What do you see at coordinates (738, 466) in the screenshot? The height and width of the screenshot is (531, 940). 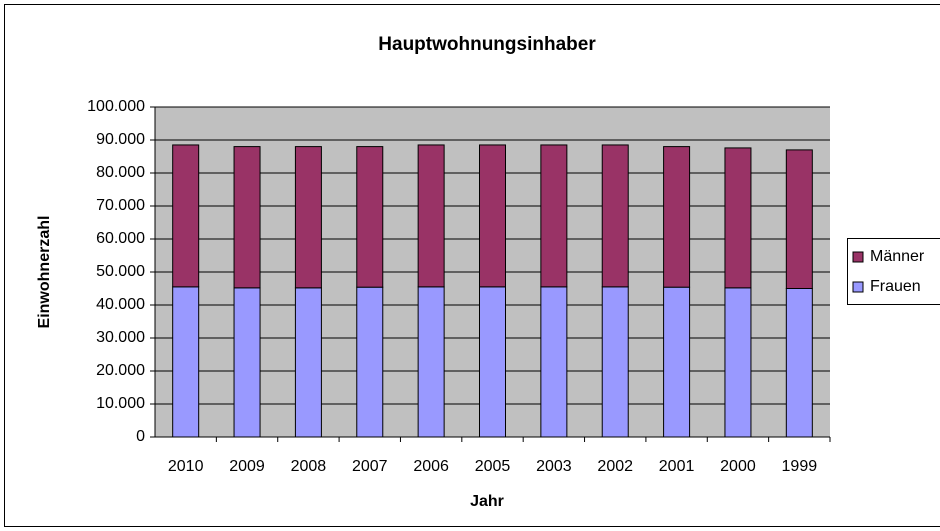 I see `x-tick-label: 2000` at bounding box center [738, 466].